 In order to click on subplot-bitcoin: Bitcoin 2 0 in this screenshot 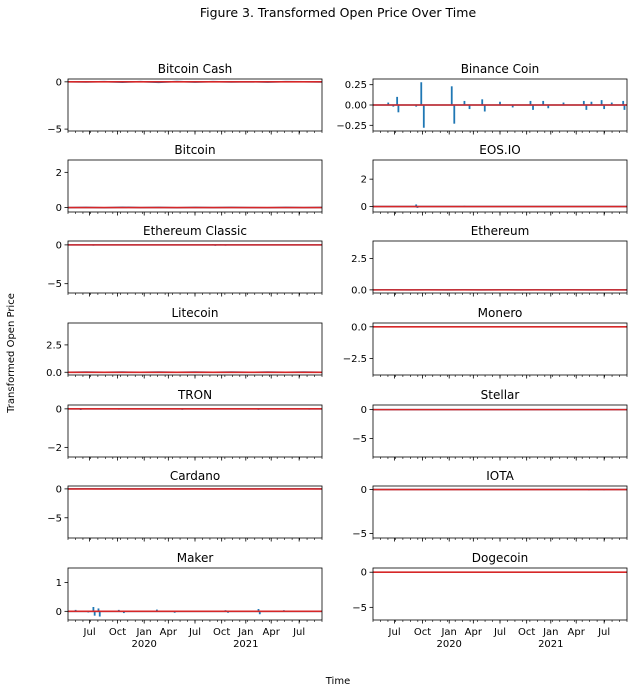, I will do `click(189, 179)`.